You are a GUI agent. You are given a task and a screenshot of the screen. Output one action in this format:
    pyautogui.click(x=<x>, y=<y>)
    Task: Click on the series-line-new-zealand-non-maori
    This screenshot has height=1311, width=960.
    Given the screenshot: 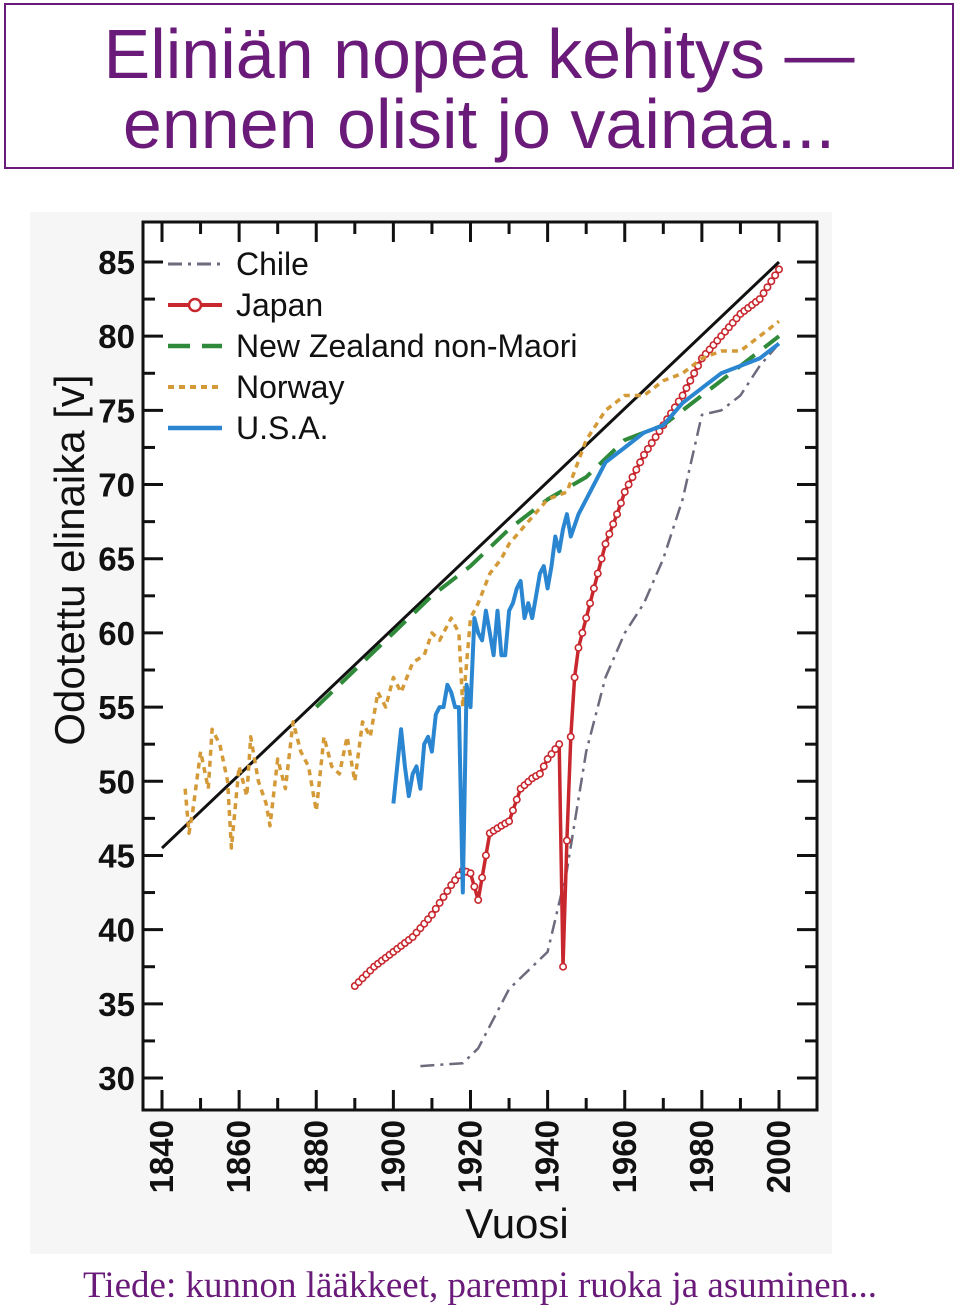 What is the action you would take?
    pyautogui.click(x=547, y=521)
    